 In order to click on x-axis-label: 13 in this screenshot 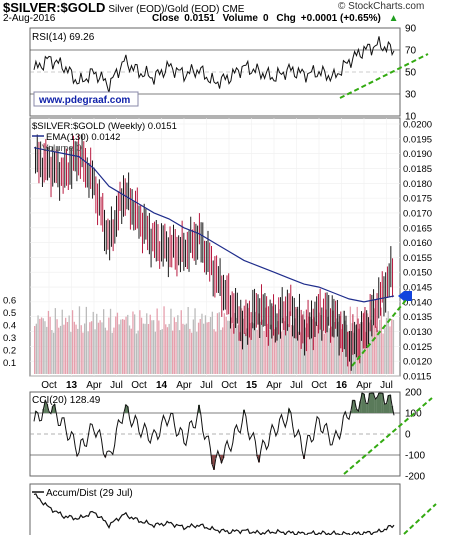, I will do `click(72, 385)`.